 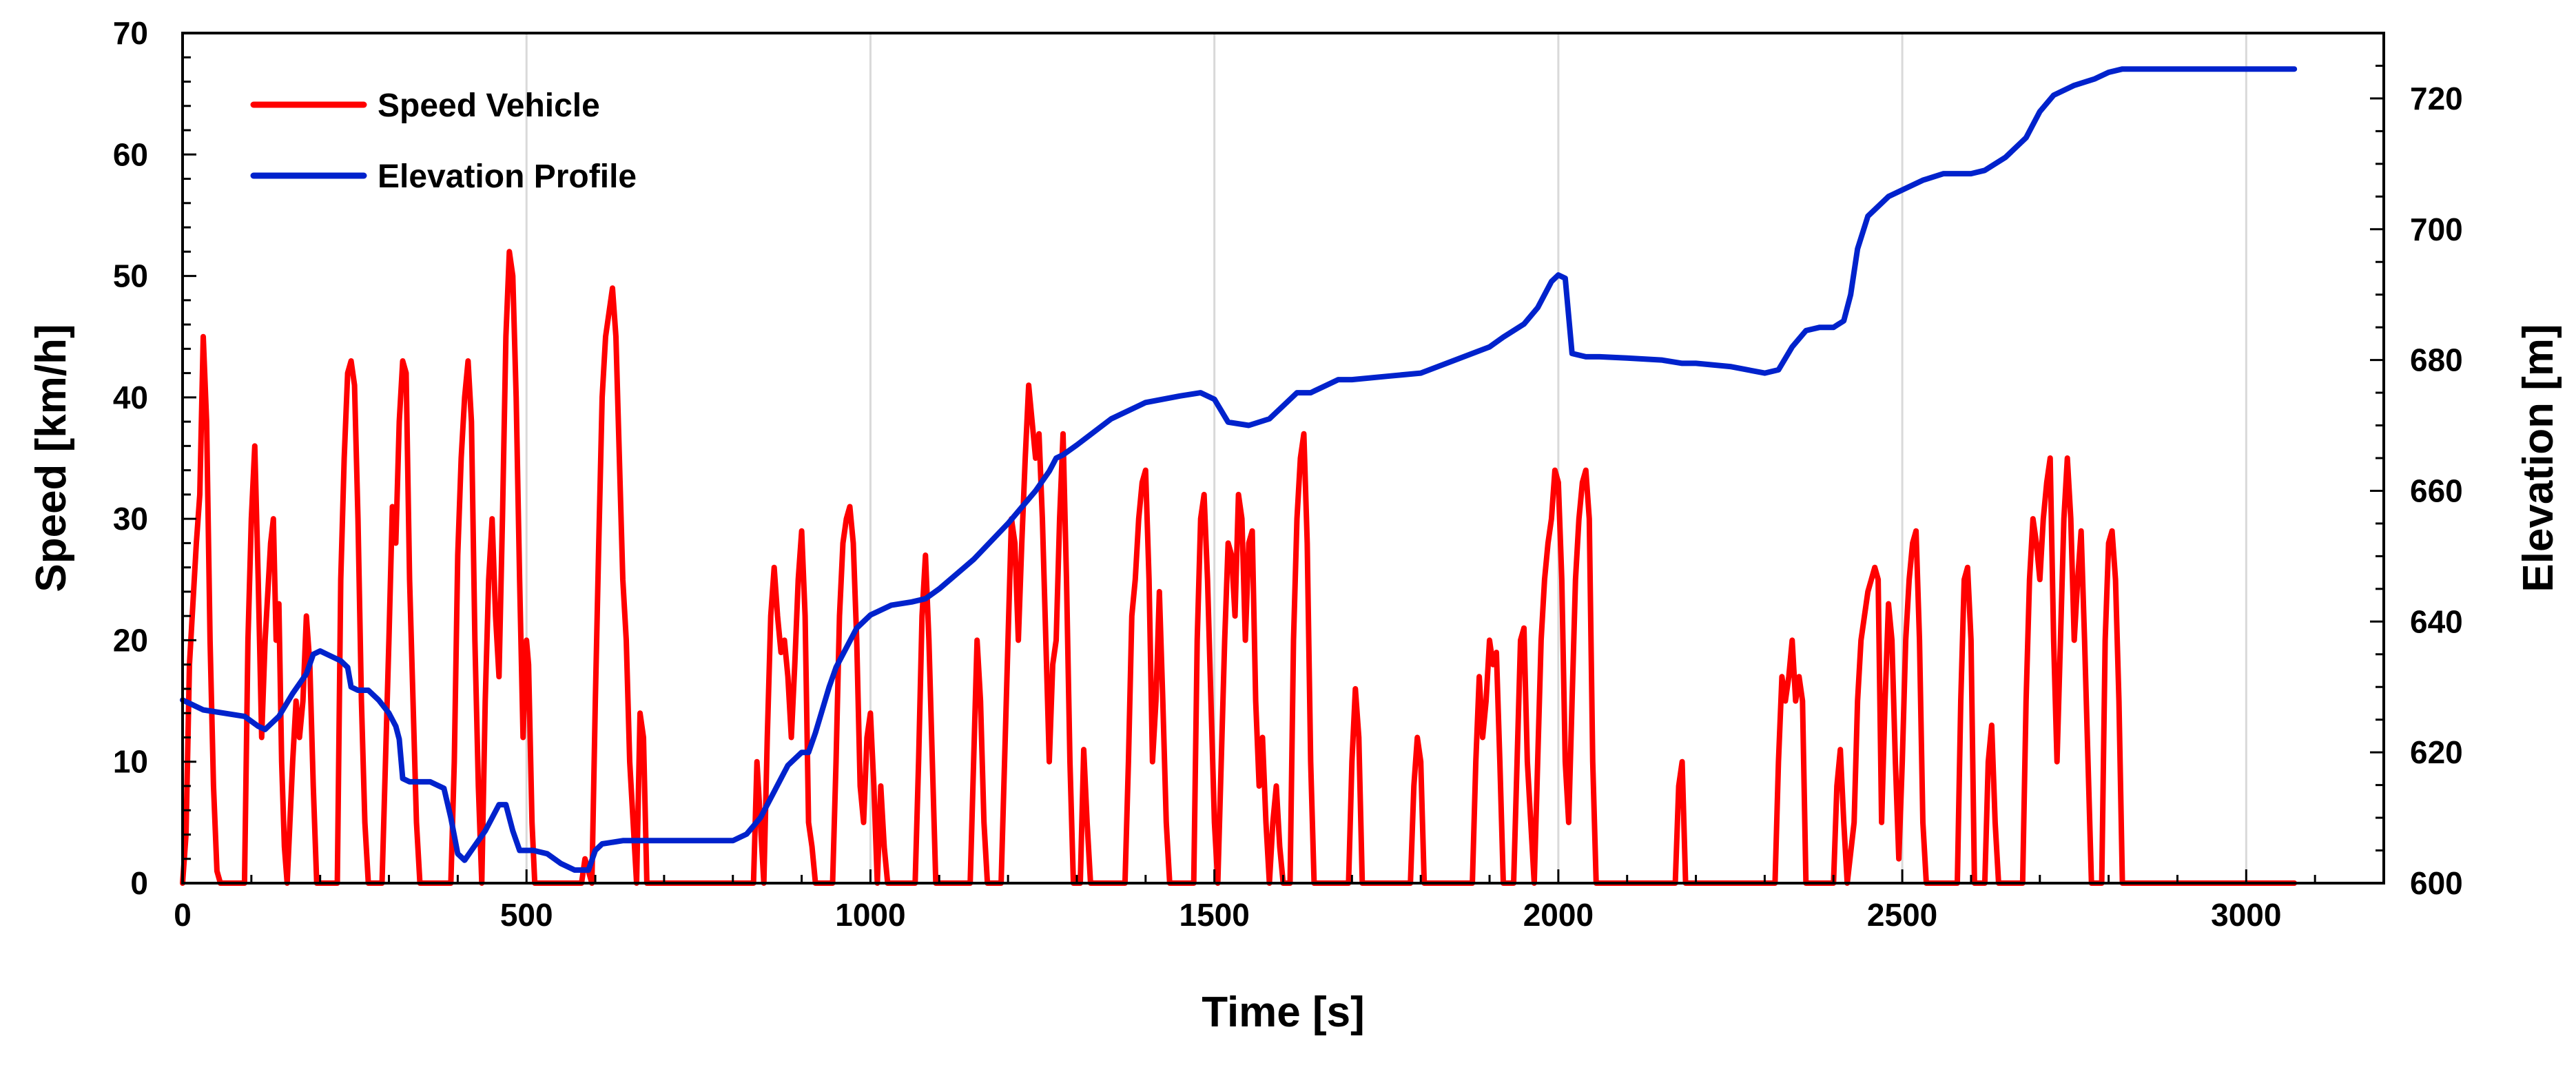 What do you see at coordinates (130, 154) in the screenshot?
I see `y-tick-label-60: 60` at bounding box center [130, 154].